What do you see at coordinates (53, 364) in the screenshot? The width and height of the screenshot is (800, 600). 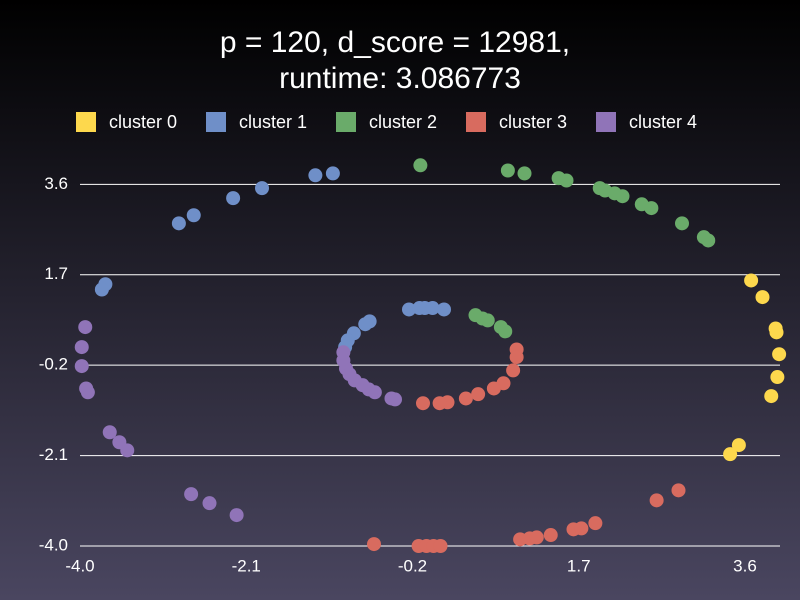 I see `y-tick-label: -0.2` at bounding box center [53, 364].